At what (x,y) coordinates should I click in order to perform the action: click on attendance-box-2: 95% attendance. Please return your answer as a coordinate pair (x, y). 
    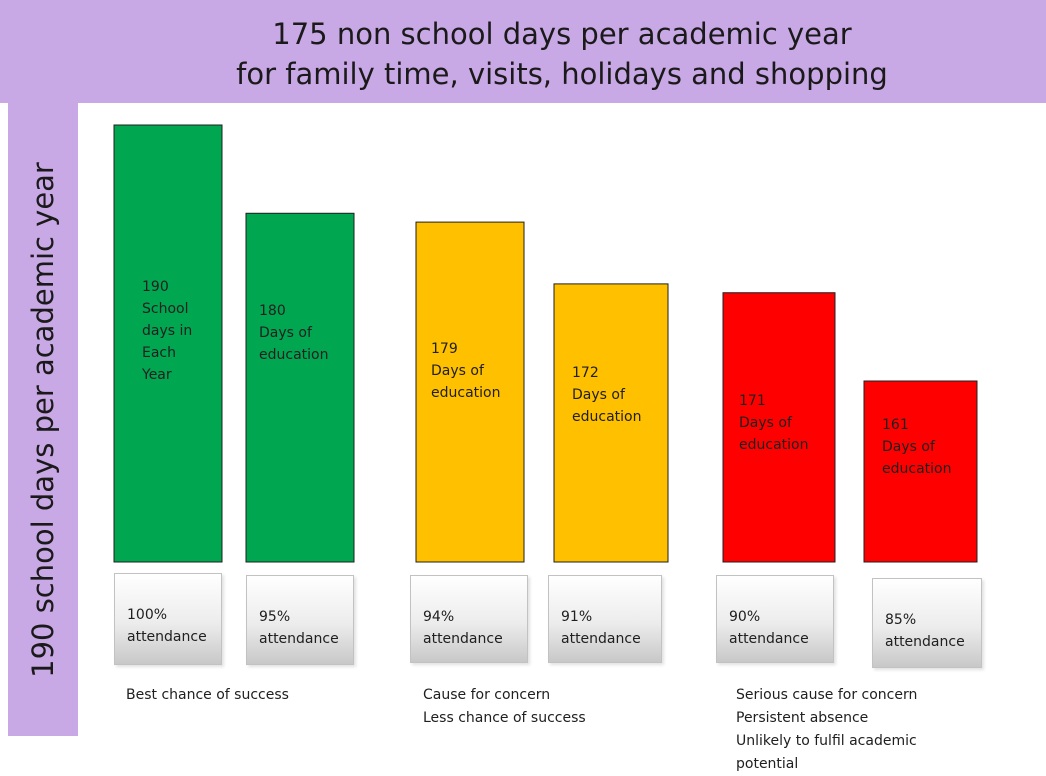
    Looking at the image, I should click on (300, 620).